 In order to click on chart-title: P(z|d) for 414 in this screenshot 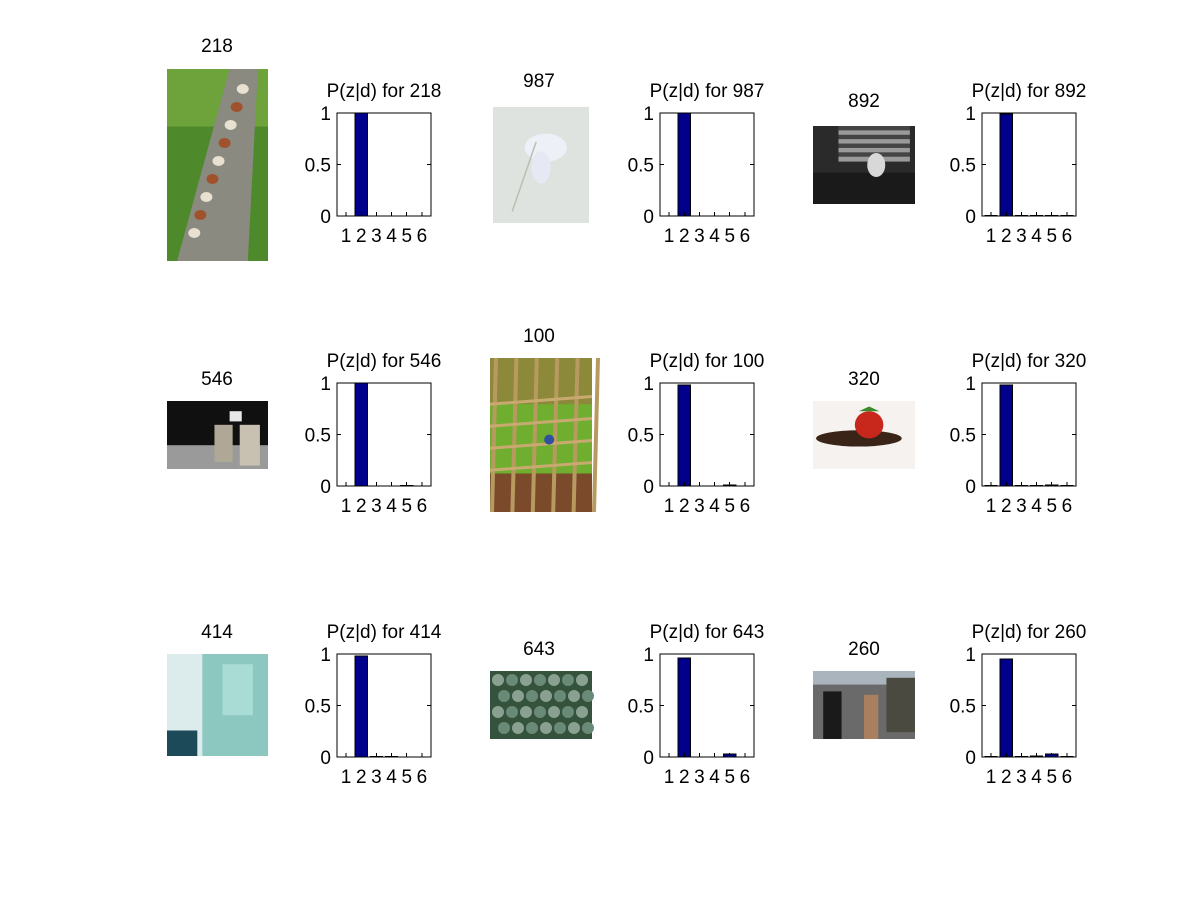, I will do `click(384, 632)`.